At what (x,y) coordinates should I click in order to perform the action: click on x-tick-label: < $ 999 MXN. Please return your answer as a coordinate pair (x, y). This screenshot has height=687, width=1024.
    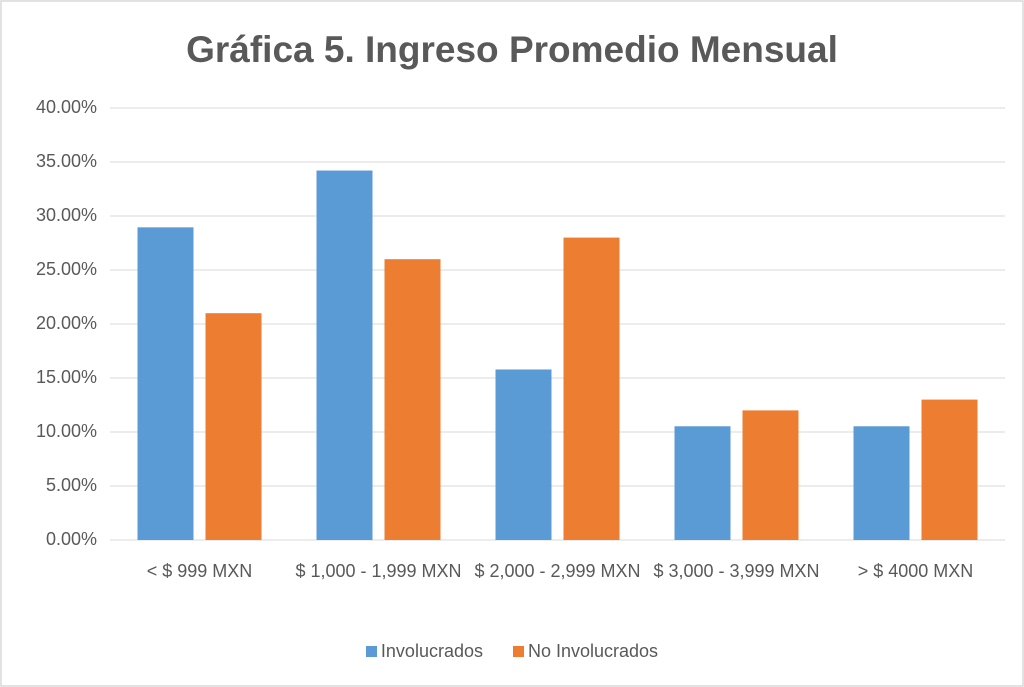
    Looking at the image, I should click on (199, 571).